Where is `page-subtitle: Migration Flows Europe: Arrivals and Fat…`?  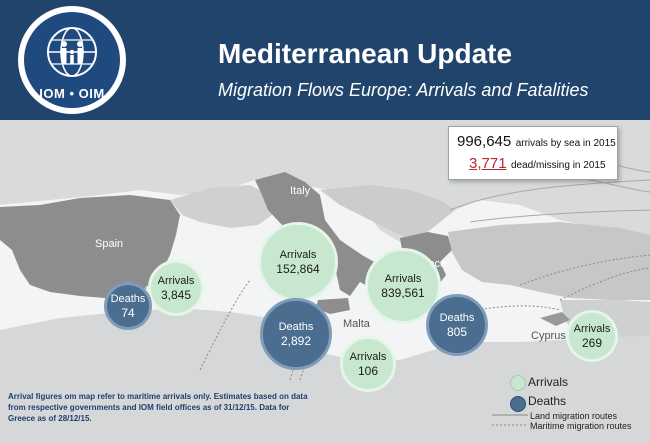
page-subtitle: Migration Flows Europe: Arrivals and Fat… is located at coordinates (403, 90).